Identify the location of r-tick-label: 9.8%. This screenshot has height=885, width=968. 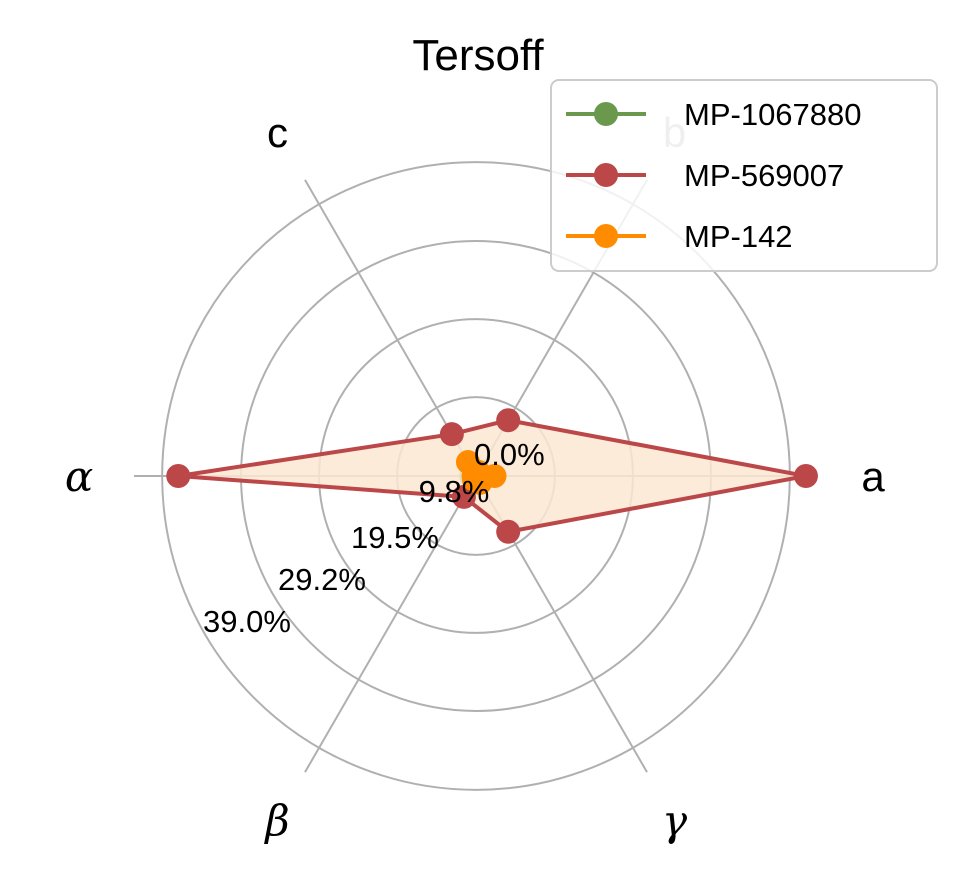
(454, 491).